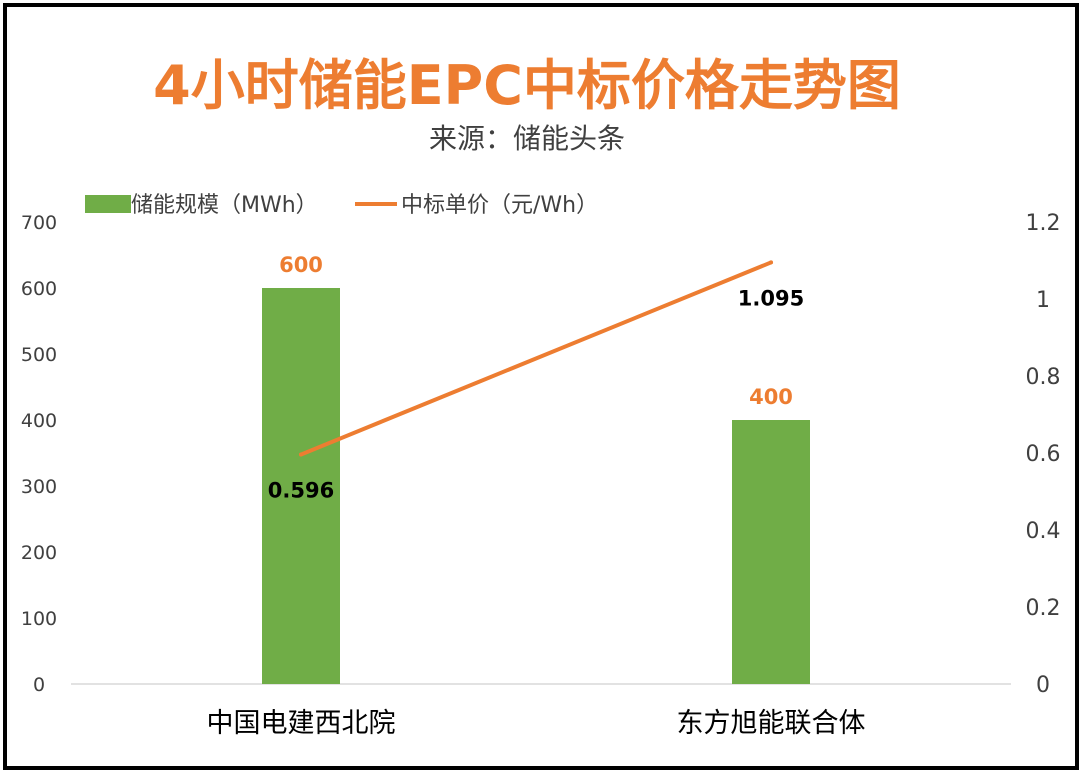 Image resolution: width=1080 pixels, height=771 pixels. Describe the element at coordinates (527, 138) in the screenshot. I see `chart-subtitle: 来源：储能头条` at that location.